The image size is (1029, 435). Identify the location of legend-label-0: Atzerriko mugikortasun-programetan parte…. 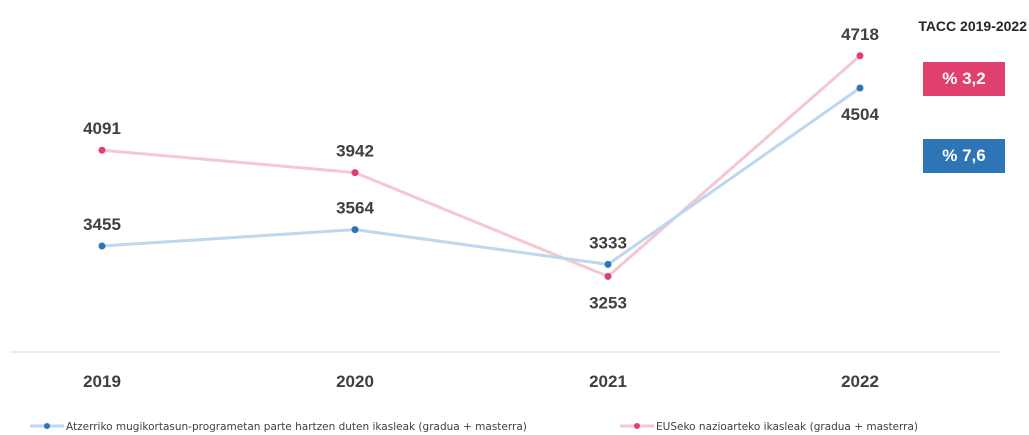
(296, 427).